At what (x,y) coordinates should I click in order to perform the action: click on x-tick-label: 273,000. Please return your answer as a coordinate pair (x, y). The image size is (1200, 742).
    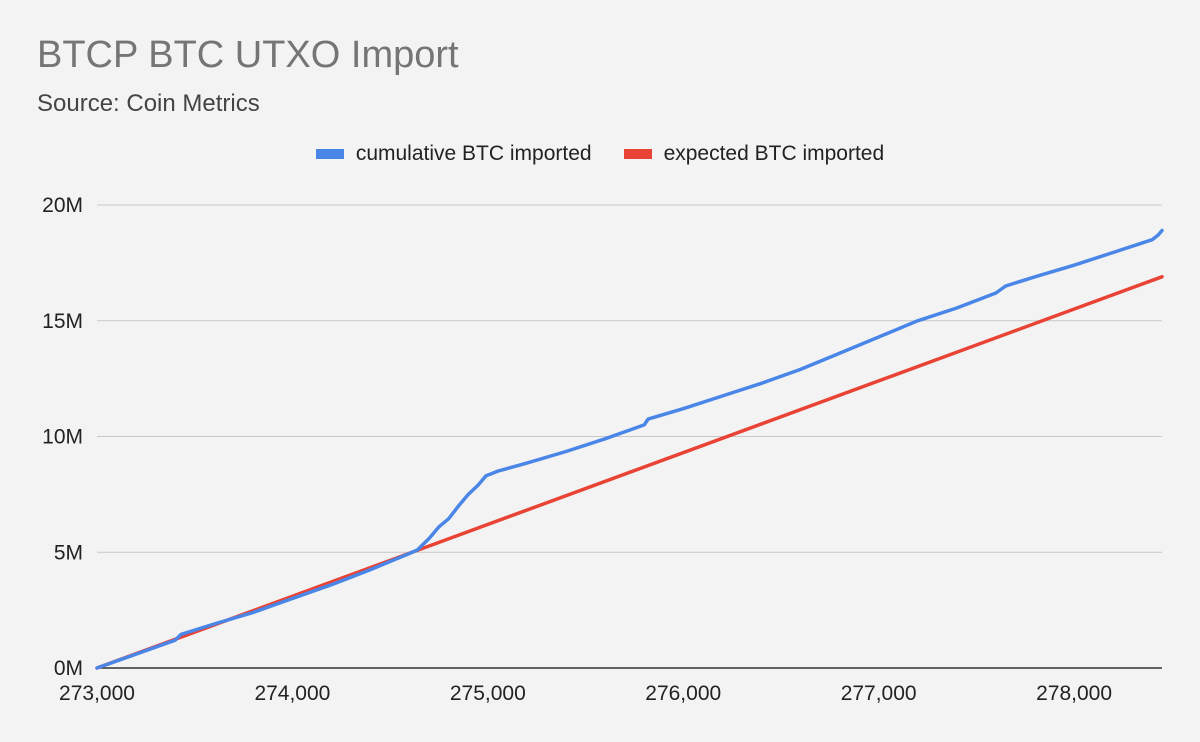
    Looking at the image, I should click on (97, 693).